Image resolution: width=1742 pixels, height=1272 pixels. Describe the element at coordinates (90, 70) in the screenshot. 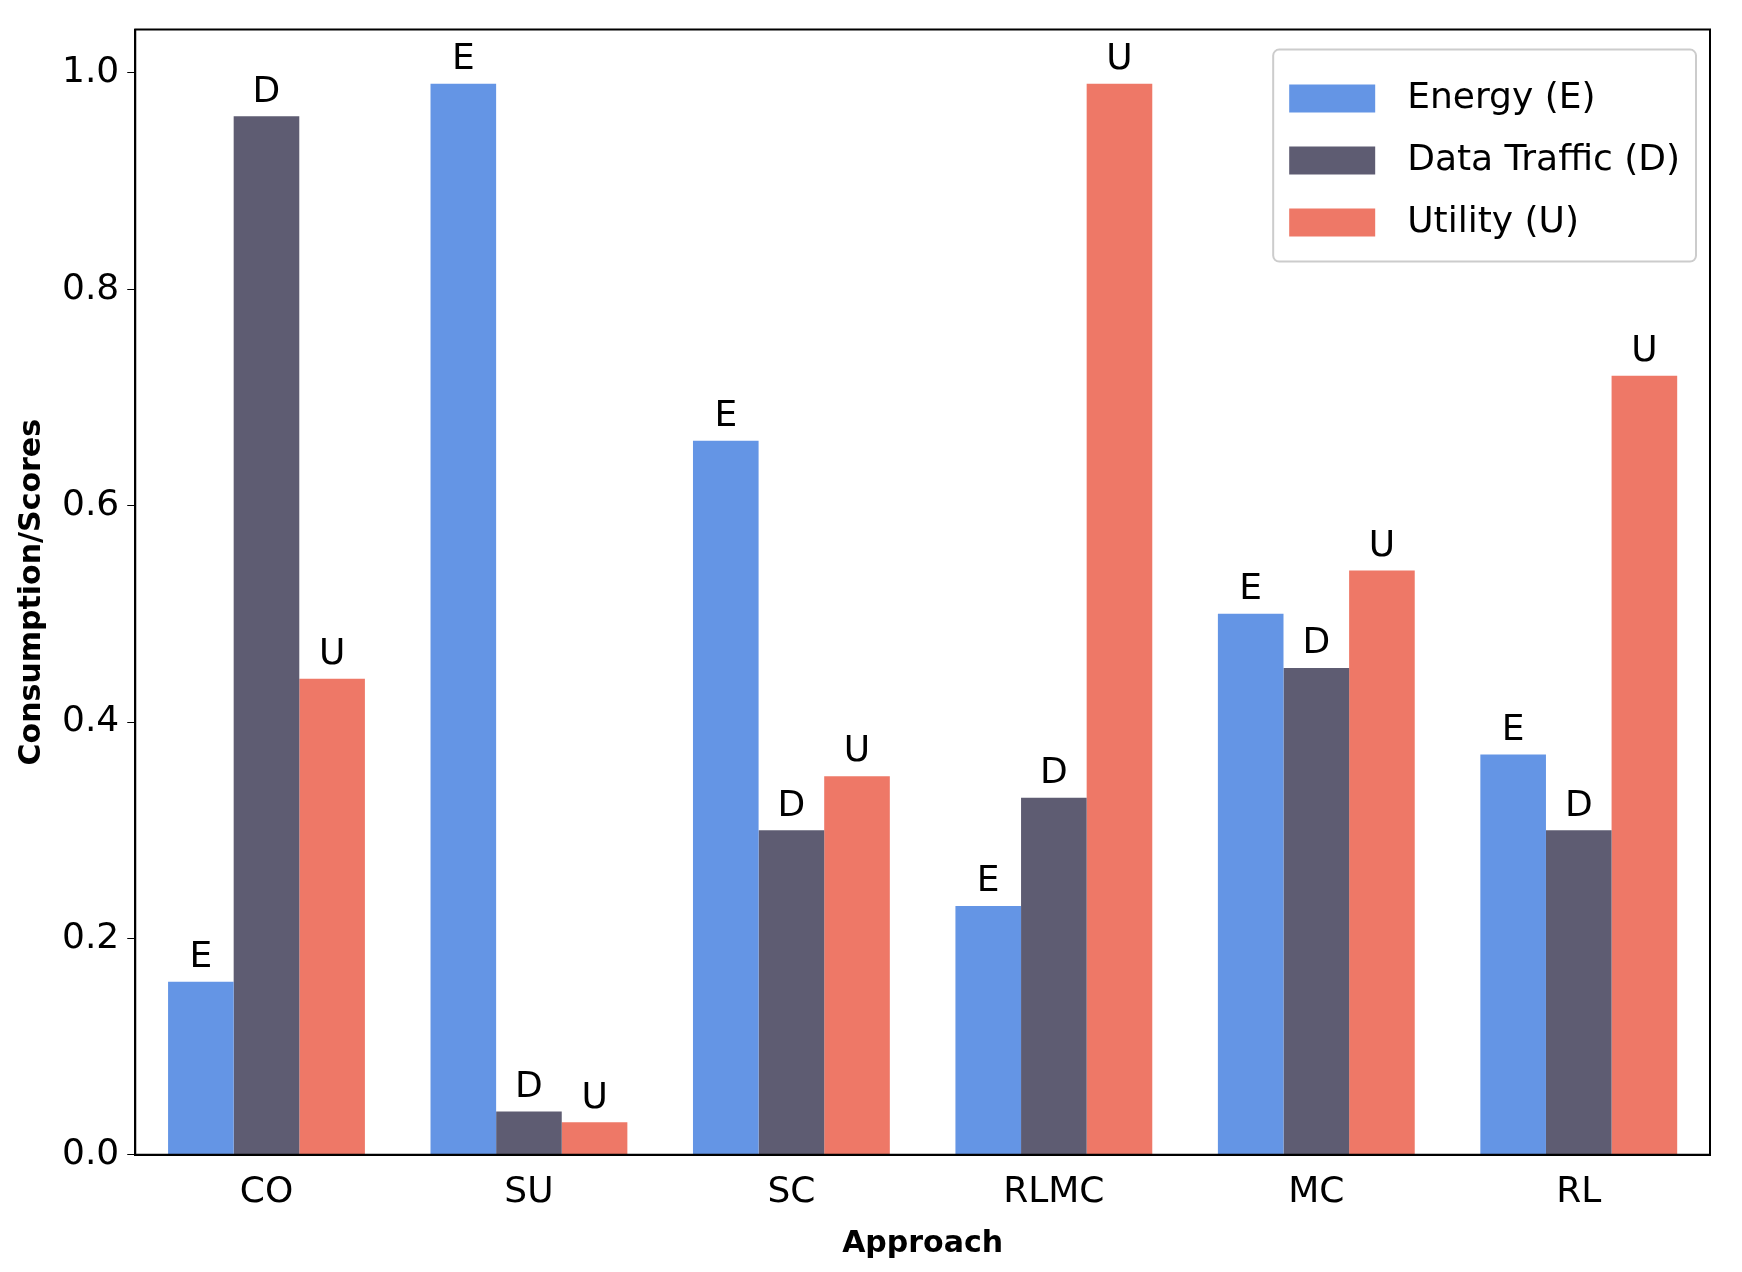

I see `y-tick-label: 1.0` at that location.